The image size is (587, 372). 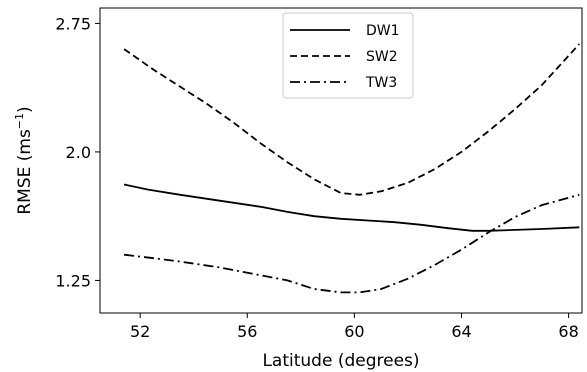 What do you see at coordinates (354, 331) in the screenshot?
I see `x-tick-label: 60` at bounding box center [354, 331].